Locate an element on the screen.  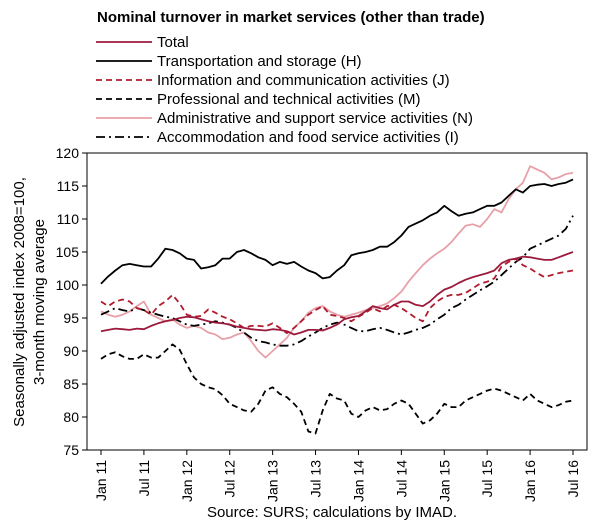
y-tick-label: 95 is located at coordinates (71, 318).